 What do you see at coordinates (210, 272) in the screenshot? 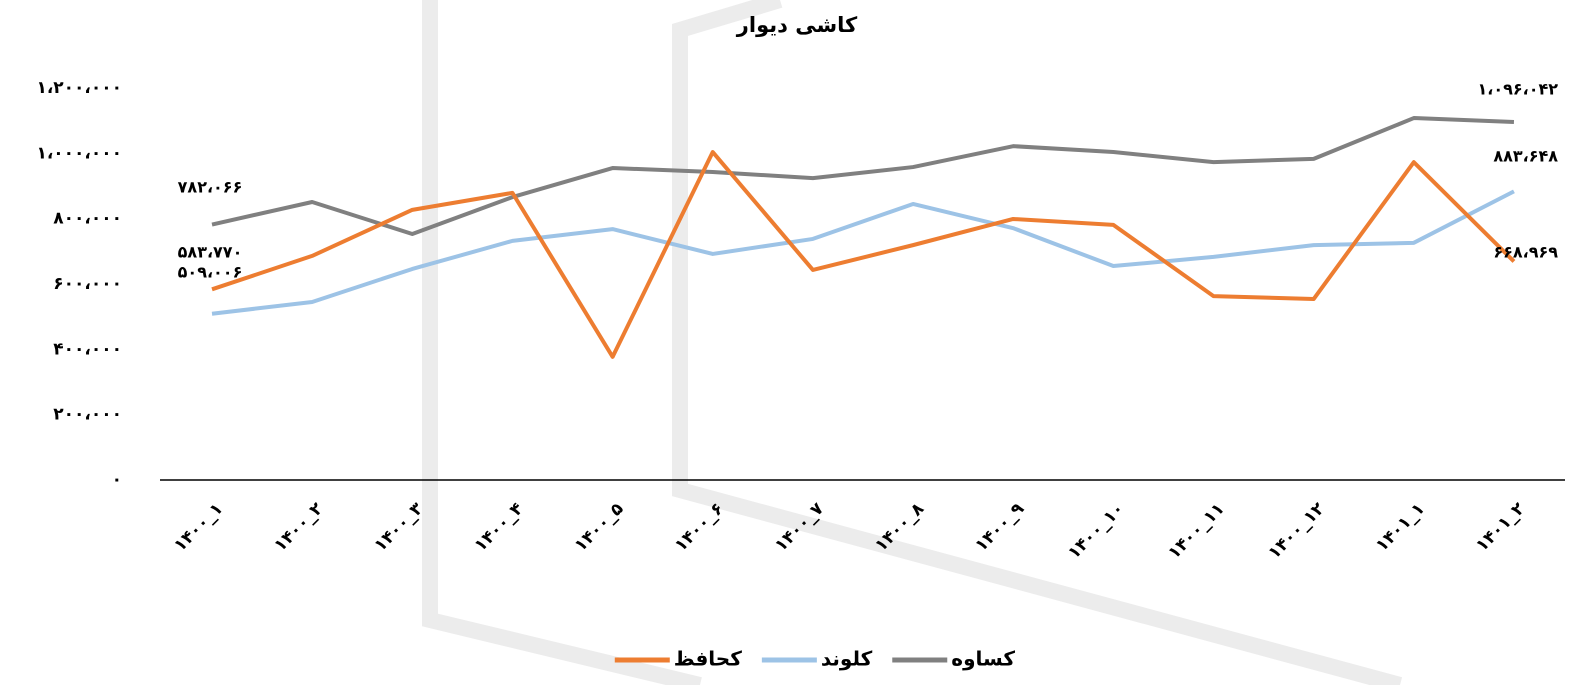
I see `data-label: ۵۰۹،۰۰۶` at bounding box center [210, 272].